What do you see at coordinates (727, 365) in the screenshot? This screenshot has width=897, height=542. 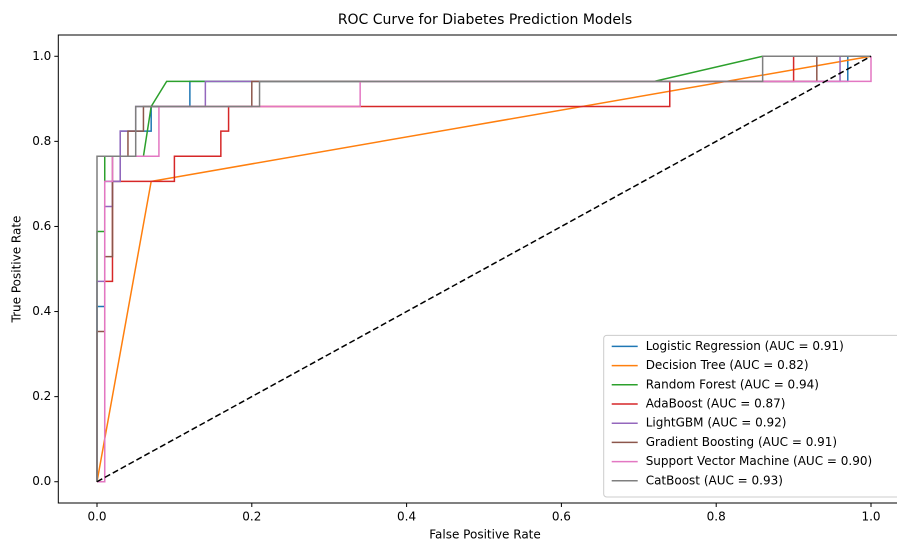 I see `legend-label: Decision Tree (AUC = 0.82)` at bounding box center [727, 365].